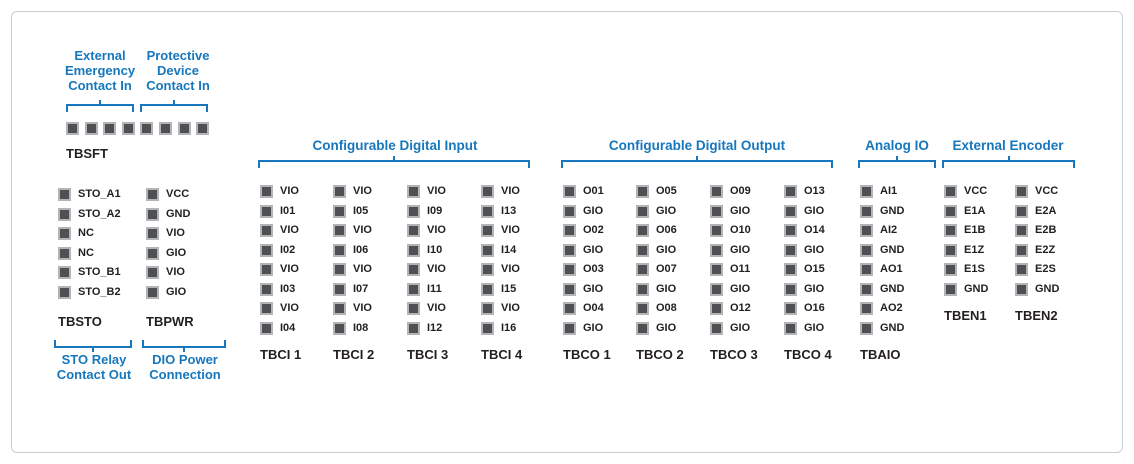 This screenshot has width=1134, height=464. What do you see at coordinates (740, 230) in the screenshot?
I see `pin-label: O10` at bounding box center [740, 230].